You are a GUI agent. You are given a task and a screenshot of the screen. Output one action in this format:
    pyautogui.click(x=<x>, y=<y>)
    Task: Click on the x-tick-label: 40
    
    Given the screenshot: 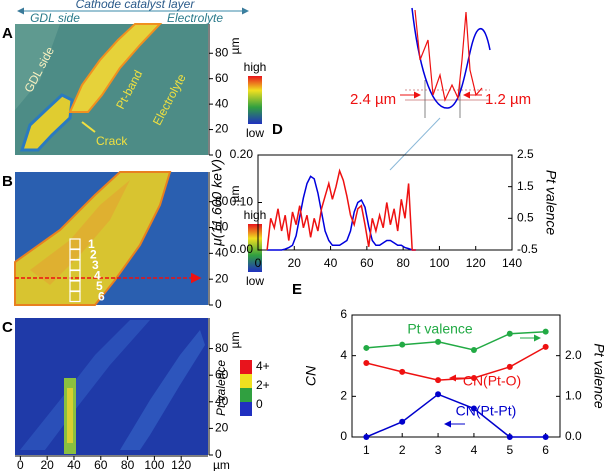 What is the action you would take?
    pyautogui.click(x=74, y=464)
    